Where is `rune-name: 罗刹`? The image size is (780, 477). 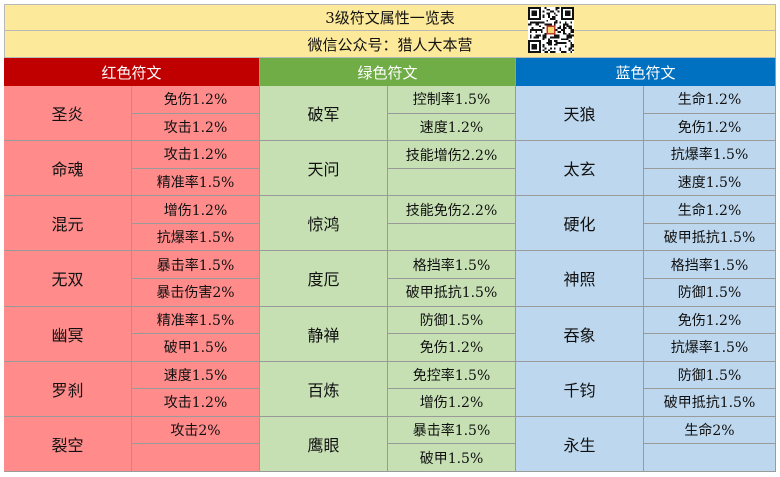 rune-name: 罗刹 is located at coordinates (68, 389).